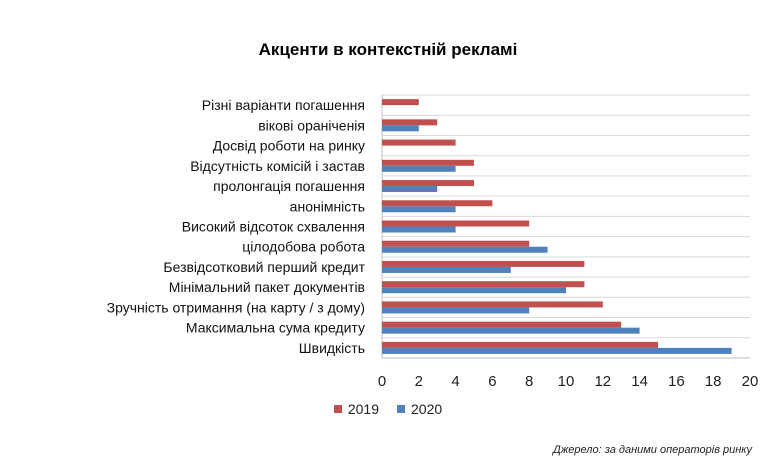 The width and height of the screenshot is (776, 465). Describe the element at coordinates (676, 381) in the screenshot. I see `x-tick-label: 16` at that location.